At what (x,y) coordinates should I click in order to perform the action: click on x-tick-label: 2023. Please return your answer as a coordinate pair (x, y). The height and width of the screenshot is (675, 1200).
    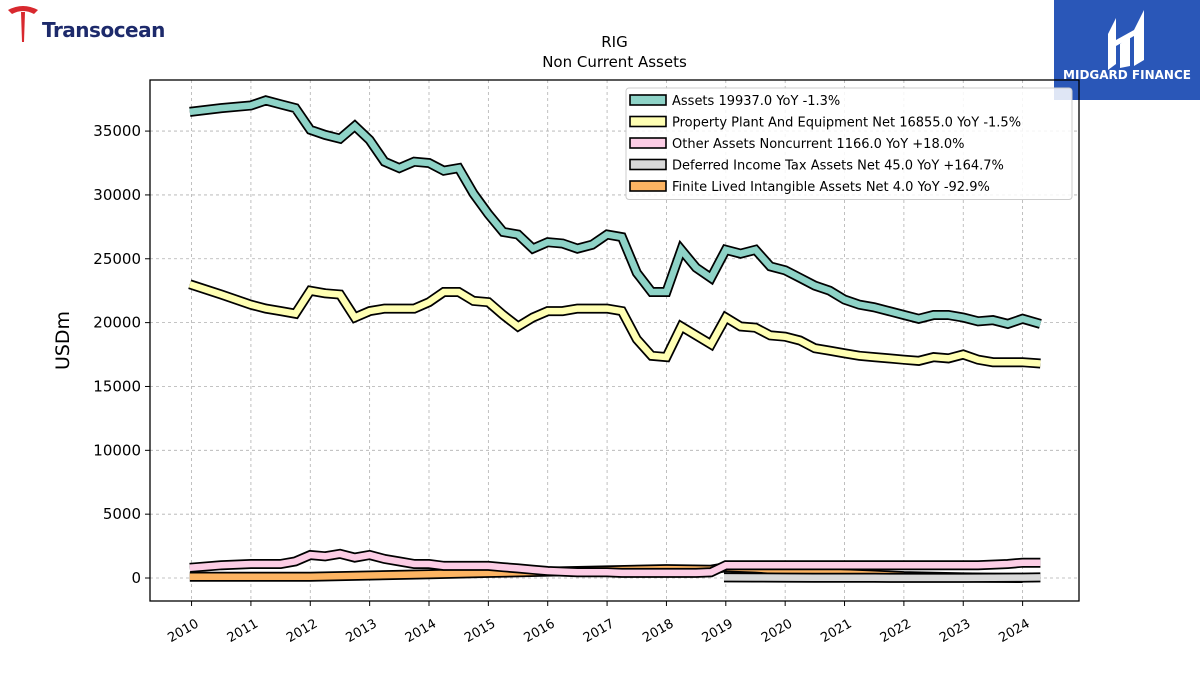
    Looking at the image, I should click on (955, 631).